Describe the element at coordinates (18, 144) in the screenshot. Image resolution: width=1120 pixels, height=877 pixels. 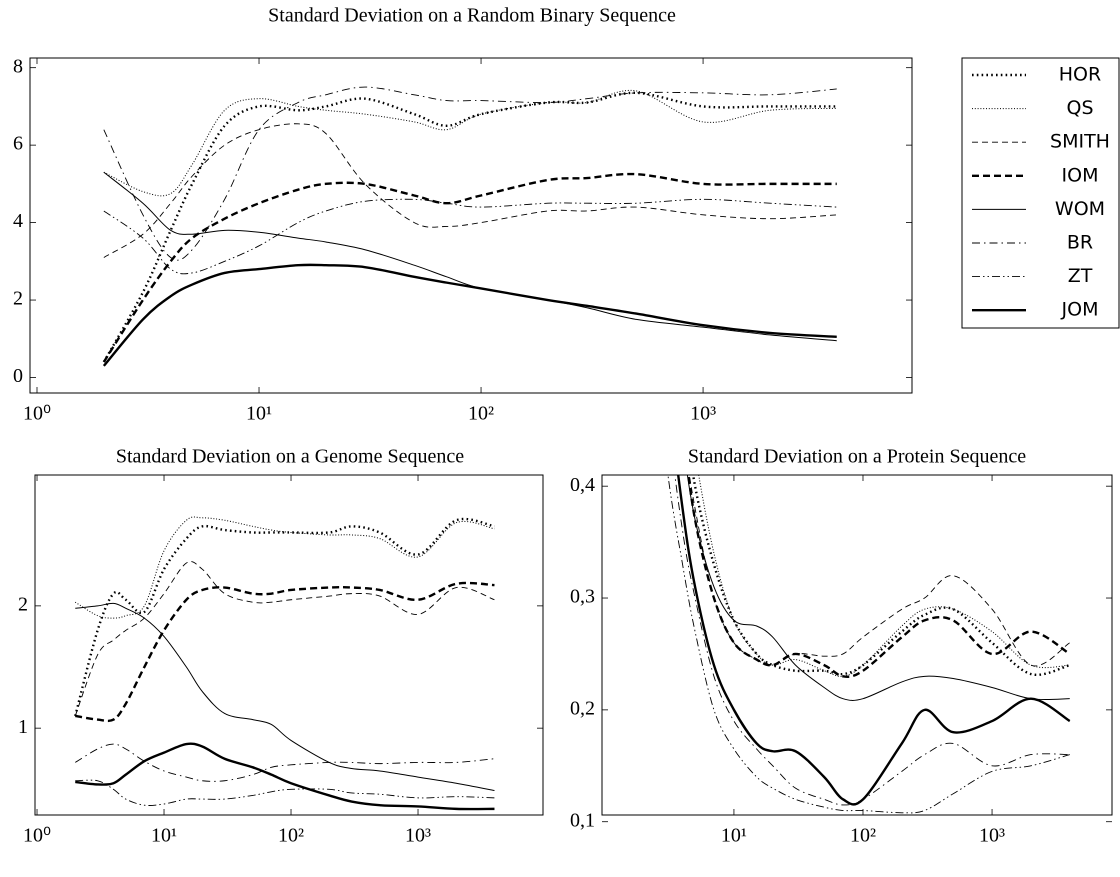
I see `y-tick-label: 6` at that location.